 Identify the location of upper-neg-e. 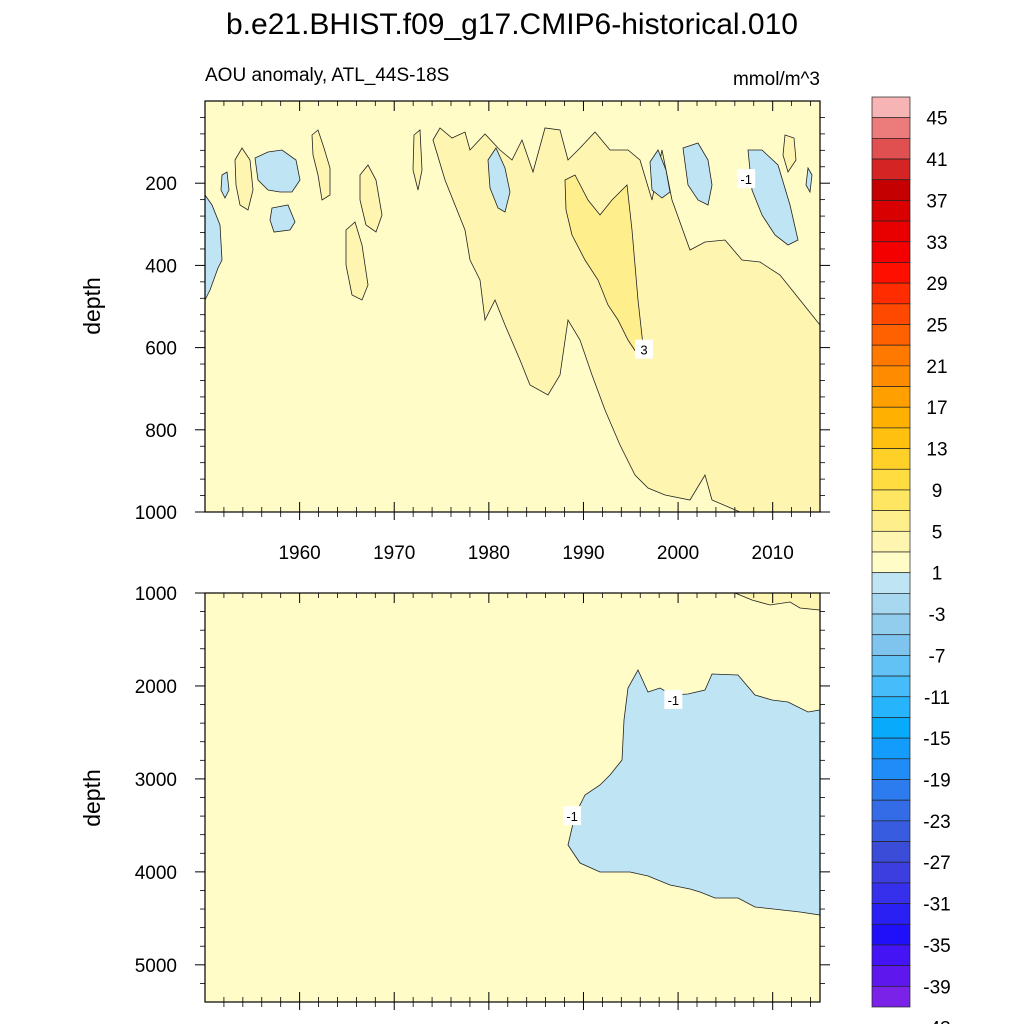
(660, 174).